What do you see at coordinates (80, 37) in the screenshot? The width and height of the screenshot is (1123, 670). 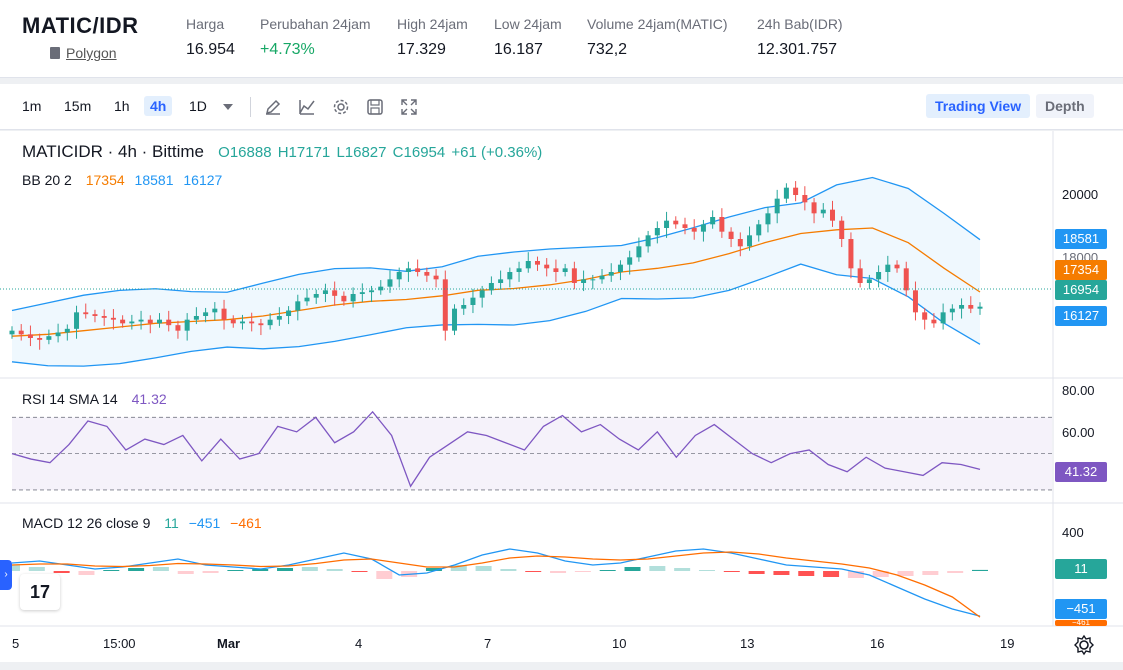 I see `pair-info: MATIC/IDR Polygon` at bounding box center [80, 37].